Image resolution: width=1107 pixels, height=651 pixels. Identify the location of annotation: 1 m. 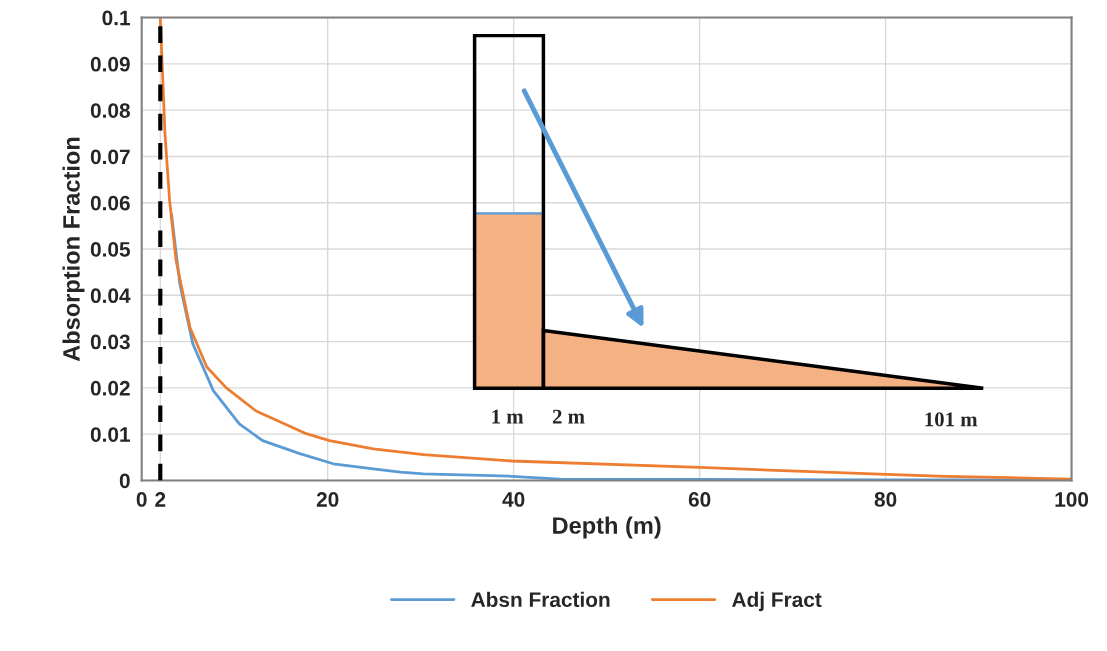
(508, 416).